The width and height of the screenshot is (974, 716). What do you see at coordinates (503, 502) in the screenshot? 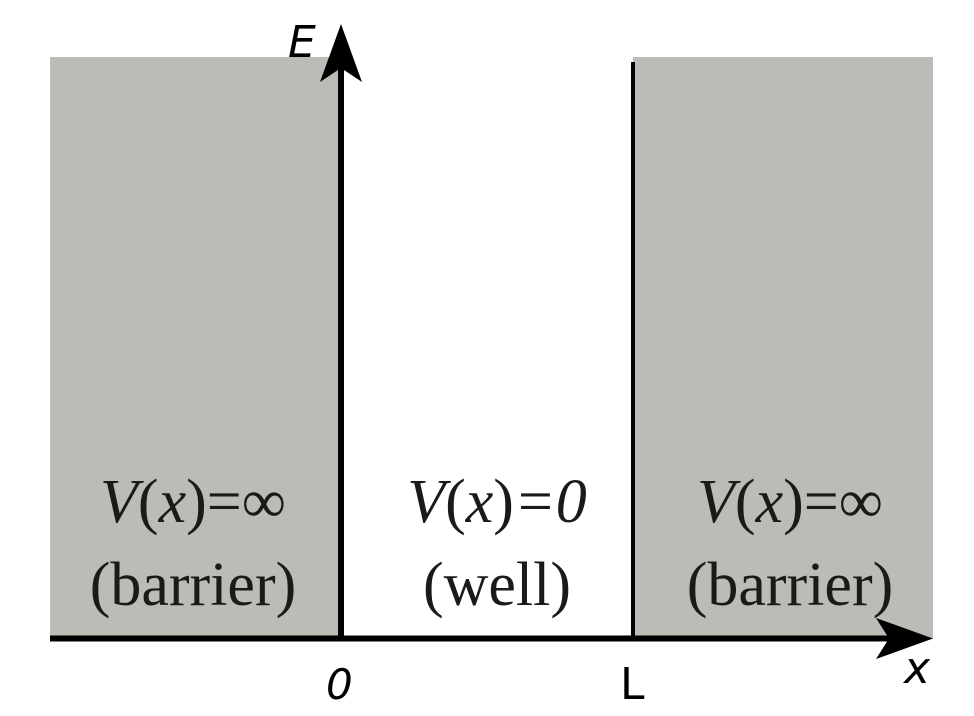
I see `well-close-paren: )` at bounding box center [503, 502].